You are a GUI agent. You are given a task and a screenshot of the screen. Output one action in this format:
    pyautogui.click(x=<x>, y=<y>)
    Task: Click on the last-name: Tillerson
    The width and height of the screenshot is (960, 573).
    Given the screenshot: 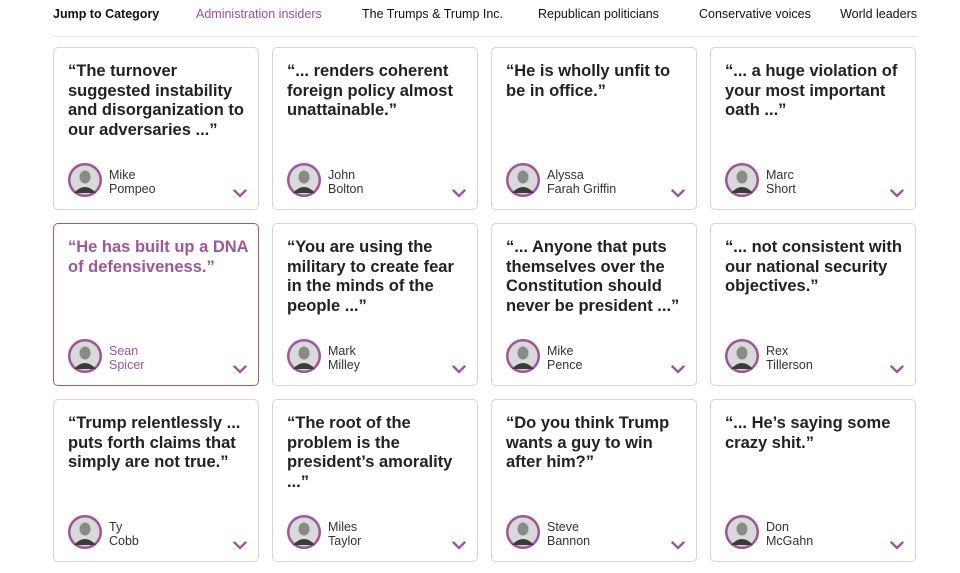 What is the action you would take?
    pyautogui.click(x=789, y=365)
    